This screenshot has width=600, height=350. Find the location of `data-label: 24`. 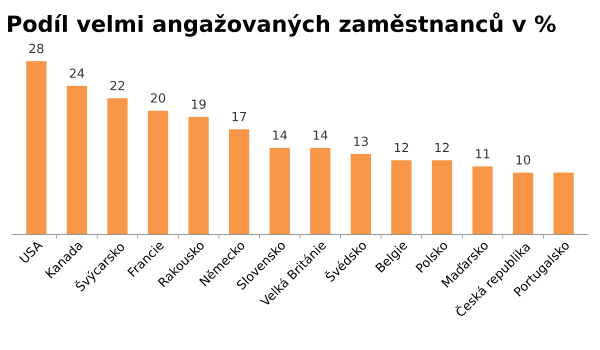

data-label: 24 is located at coordinates (77, 73).